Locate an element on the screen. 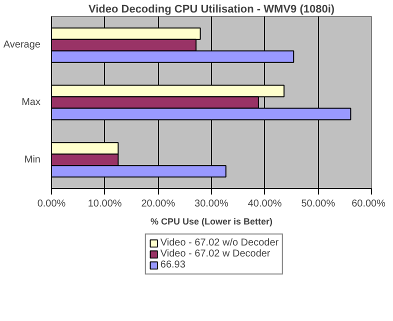 The height and width of the screenshot is (321, 393). x-tick-label: 10.00% is located at coordinates (105, 204).